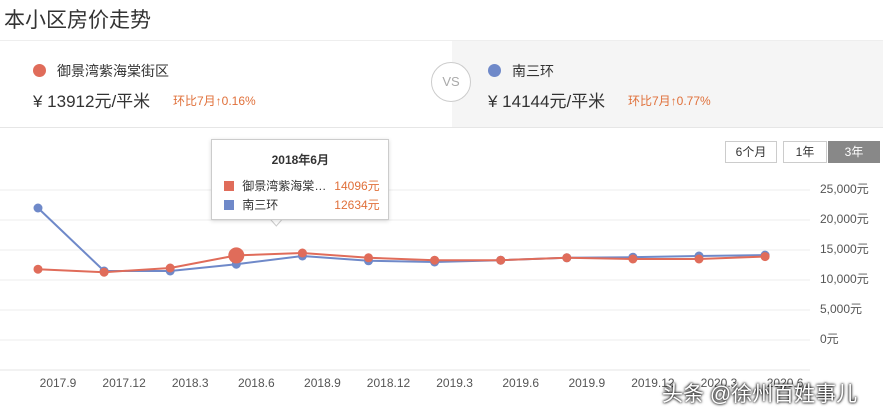  What do you see at coordinates (844, 219) in the screenshot?
I see `y-tick-label: 20,000元` at bounding box center [844, 219].